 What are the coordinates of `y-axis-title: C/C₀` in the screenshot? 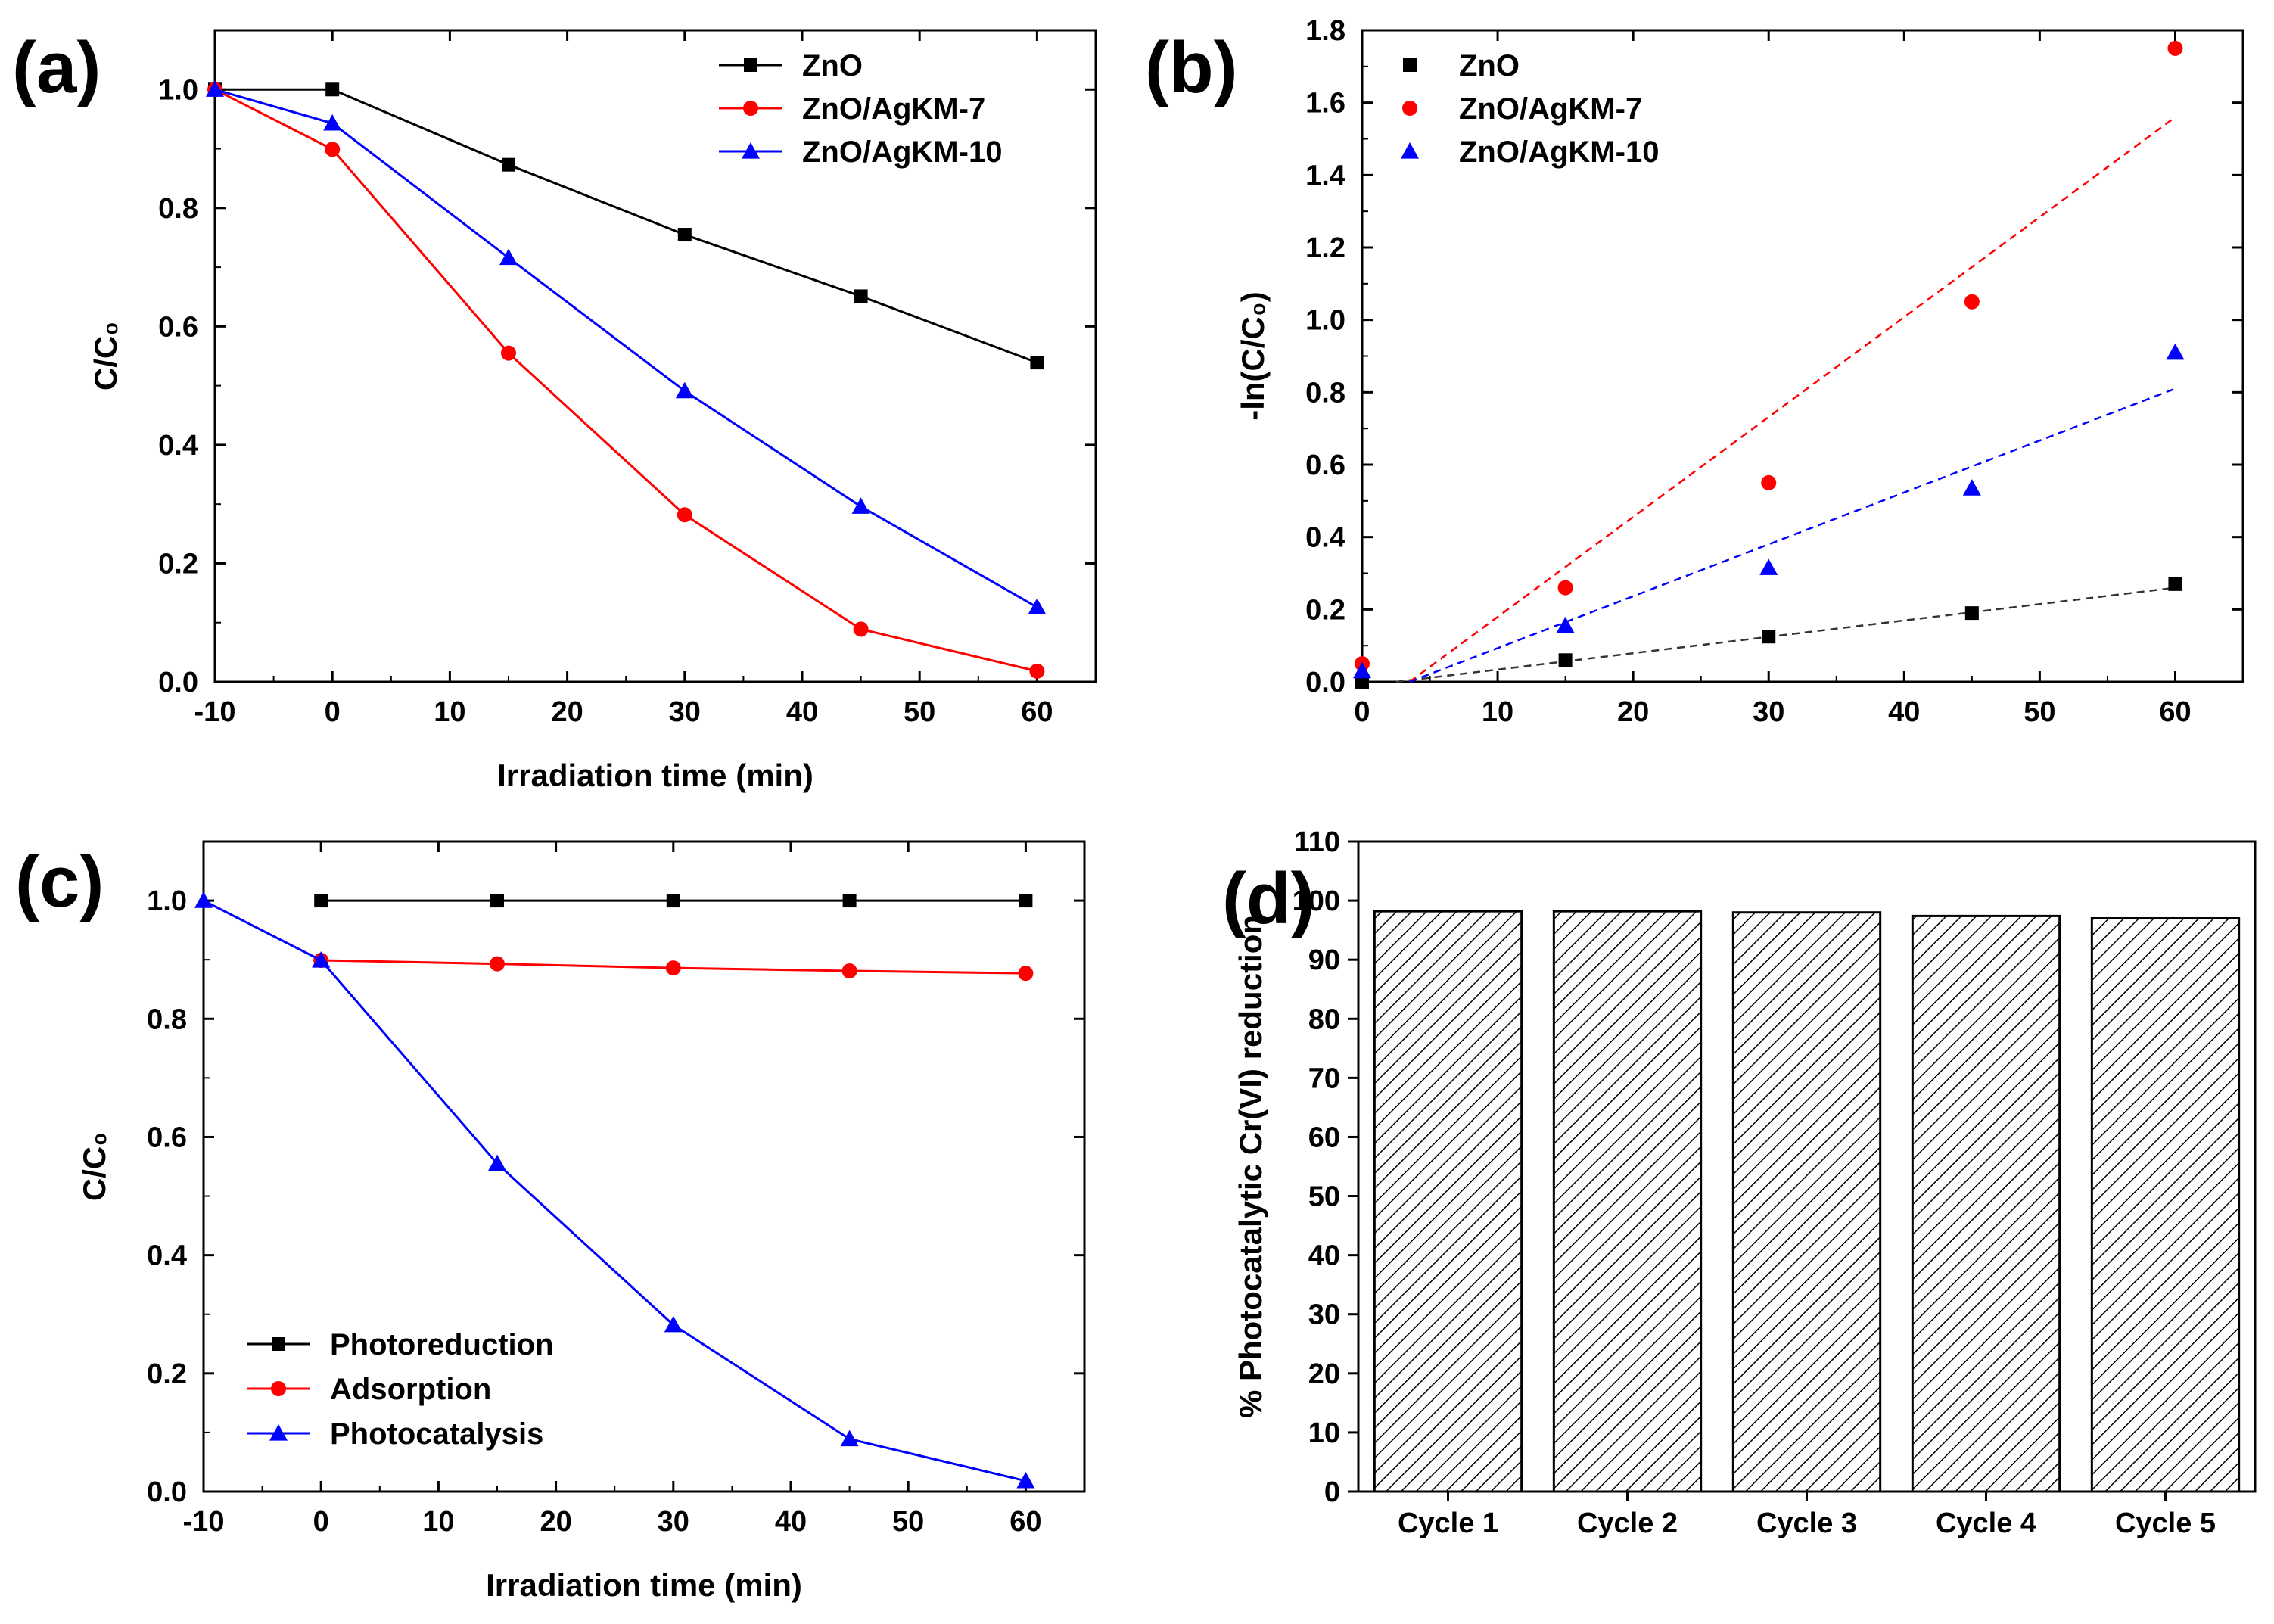 It's located at (94, 1166).